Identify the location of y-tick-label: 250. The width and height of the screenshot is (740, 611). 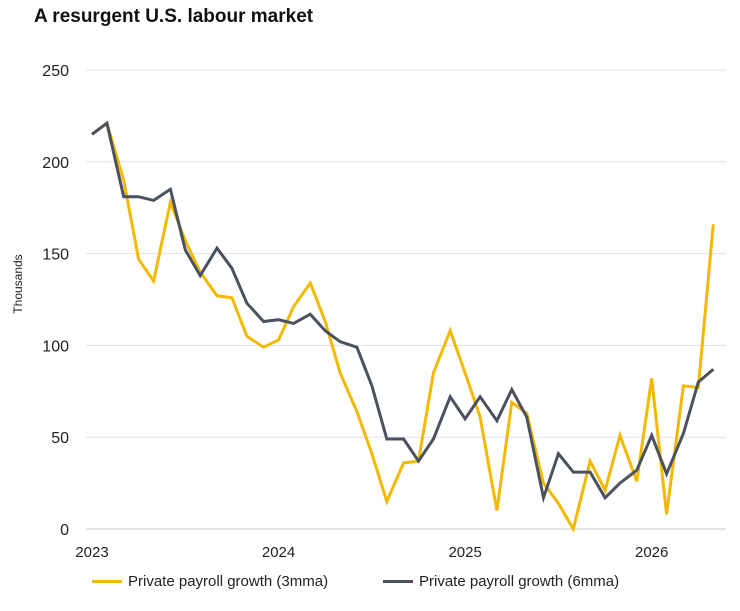
(55, 71).